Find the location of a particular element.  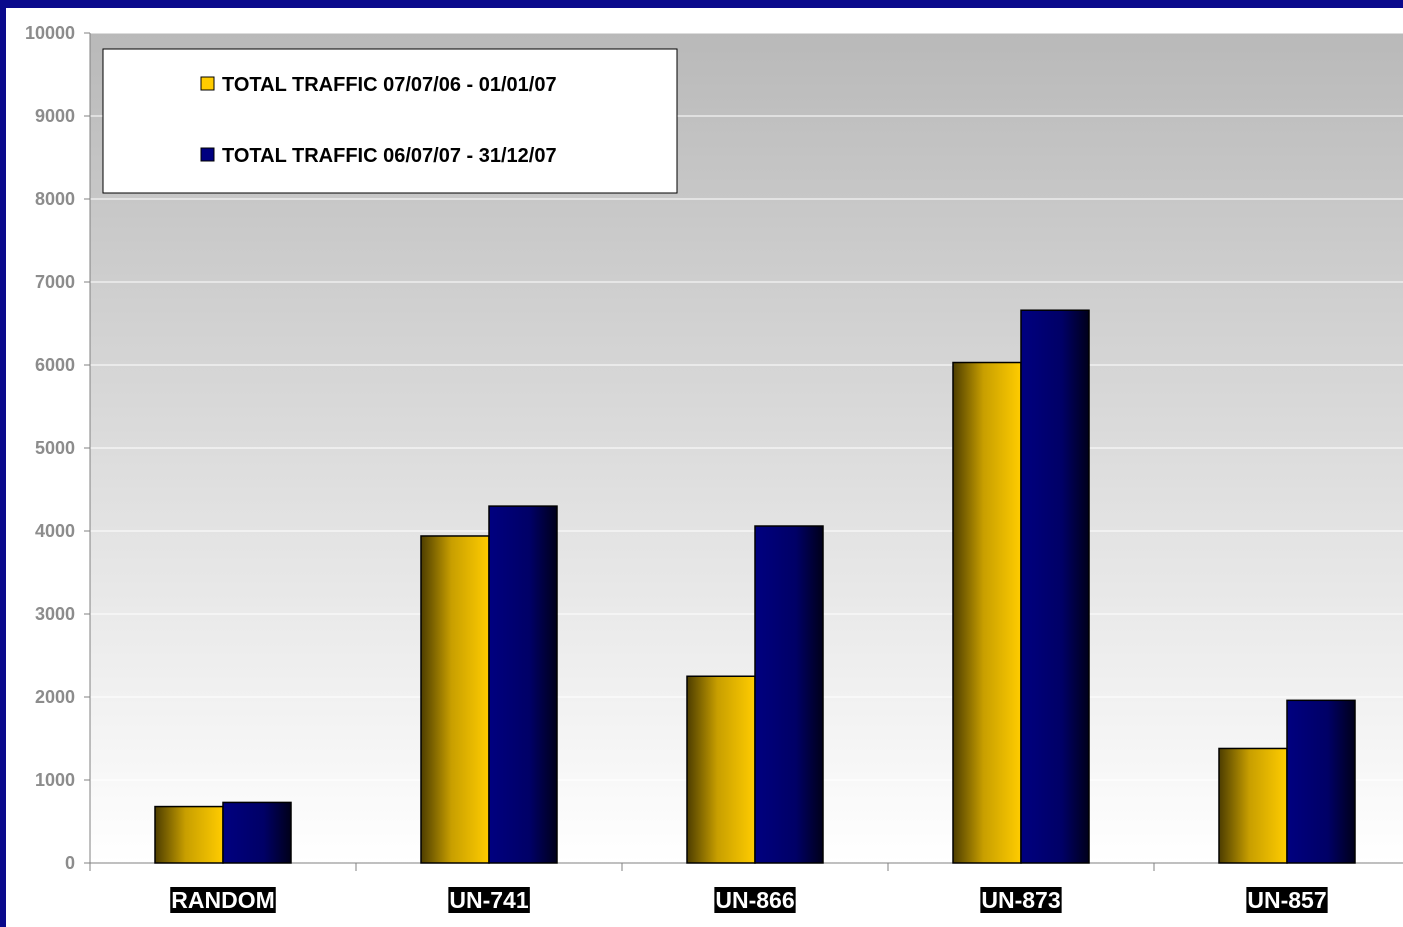

y-tick-label: 2000 is located at coordinates (55, 697).